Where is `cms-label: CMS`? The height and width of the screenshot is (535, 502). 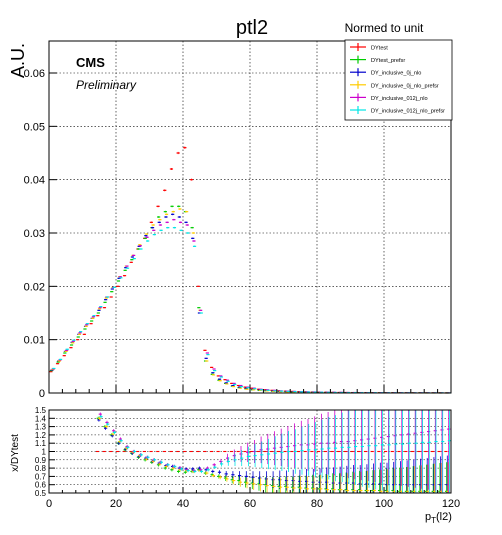 cms-label: CMS is located at coordinates (90, 62).